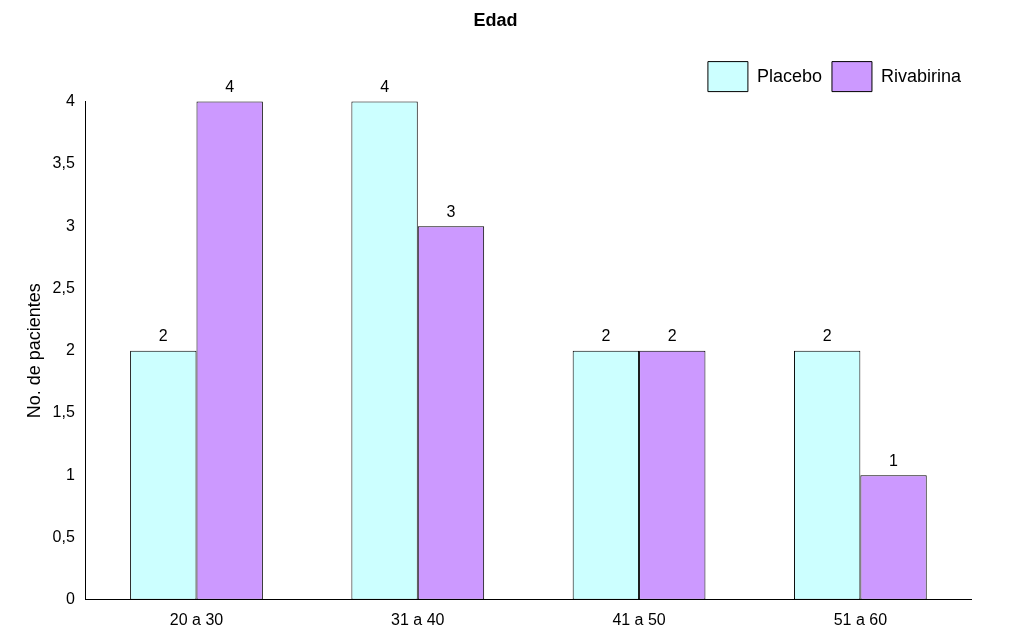  Describe the element at coordinates (63, 412) in the screenshot. I see `y-tick-label: 1,5` at that location.